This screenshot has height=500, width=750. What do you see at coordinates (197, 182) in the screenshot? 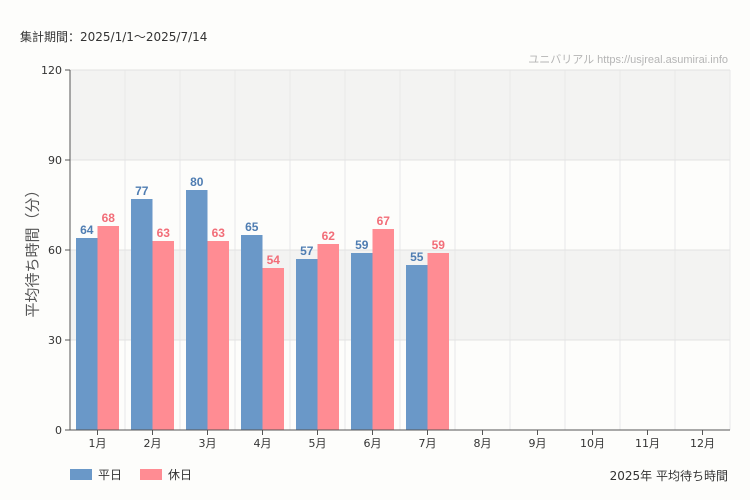
I see `data-label-weekday: 80` at bounding box center [197, 182].